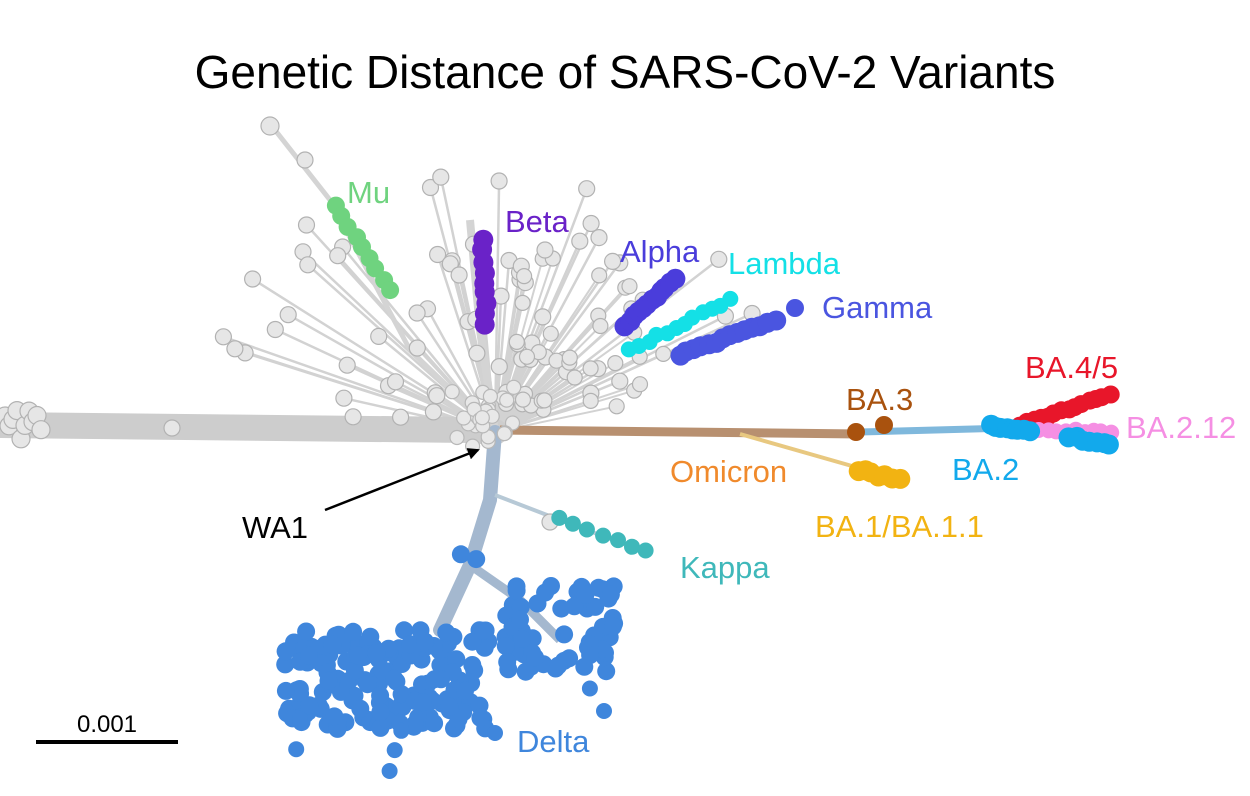  What do you see at coordinates (553, 741) in the screenshot?
I see `clade-label-delta: Delta` at bounding box center [553, 741].